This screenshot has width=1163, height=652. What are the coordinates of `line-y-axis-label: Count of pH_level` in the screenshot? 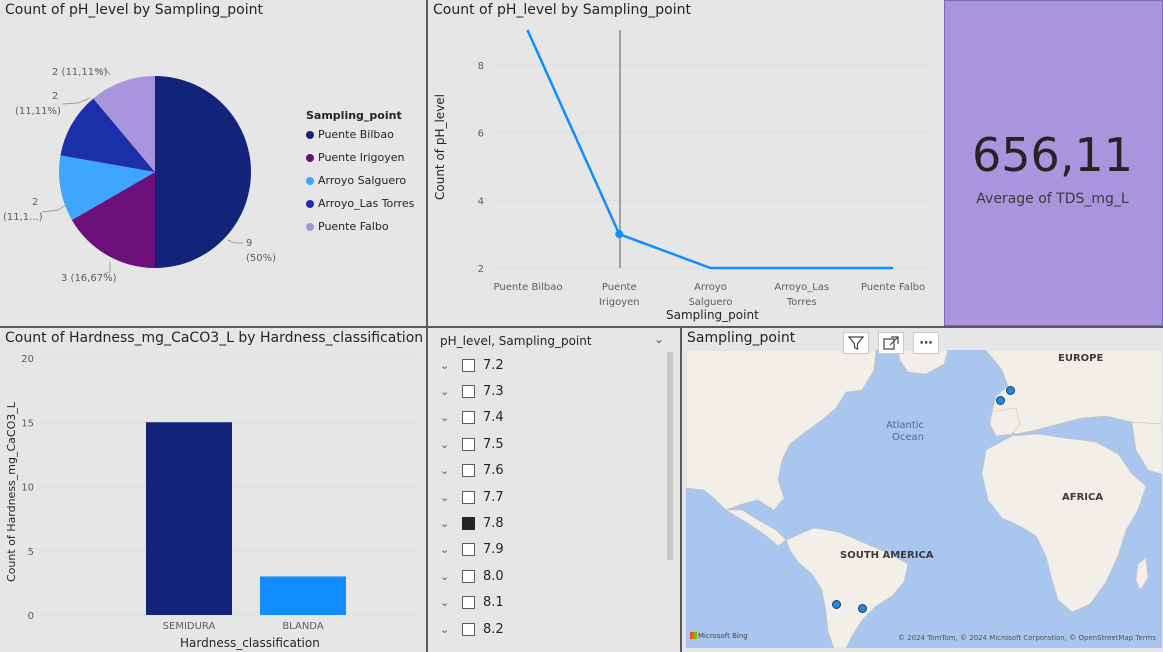 It's located at (440, 147).